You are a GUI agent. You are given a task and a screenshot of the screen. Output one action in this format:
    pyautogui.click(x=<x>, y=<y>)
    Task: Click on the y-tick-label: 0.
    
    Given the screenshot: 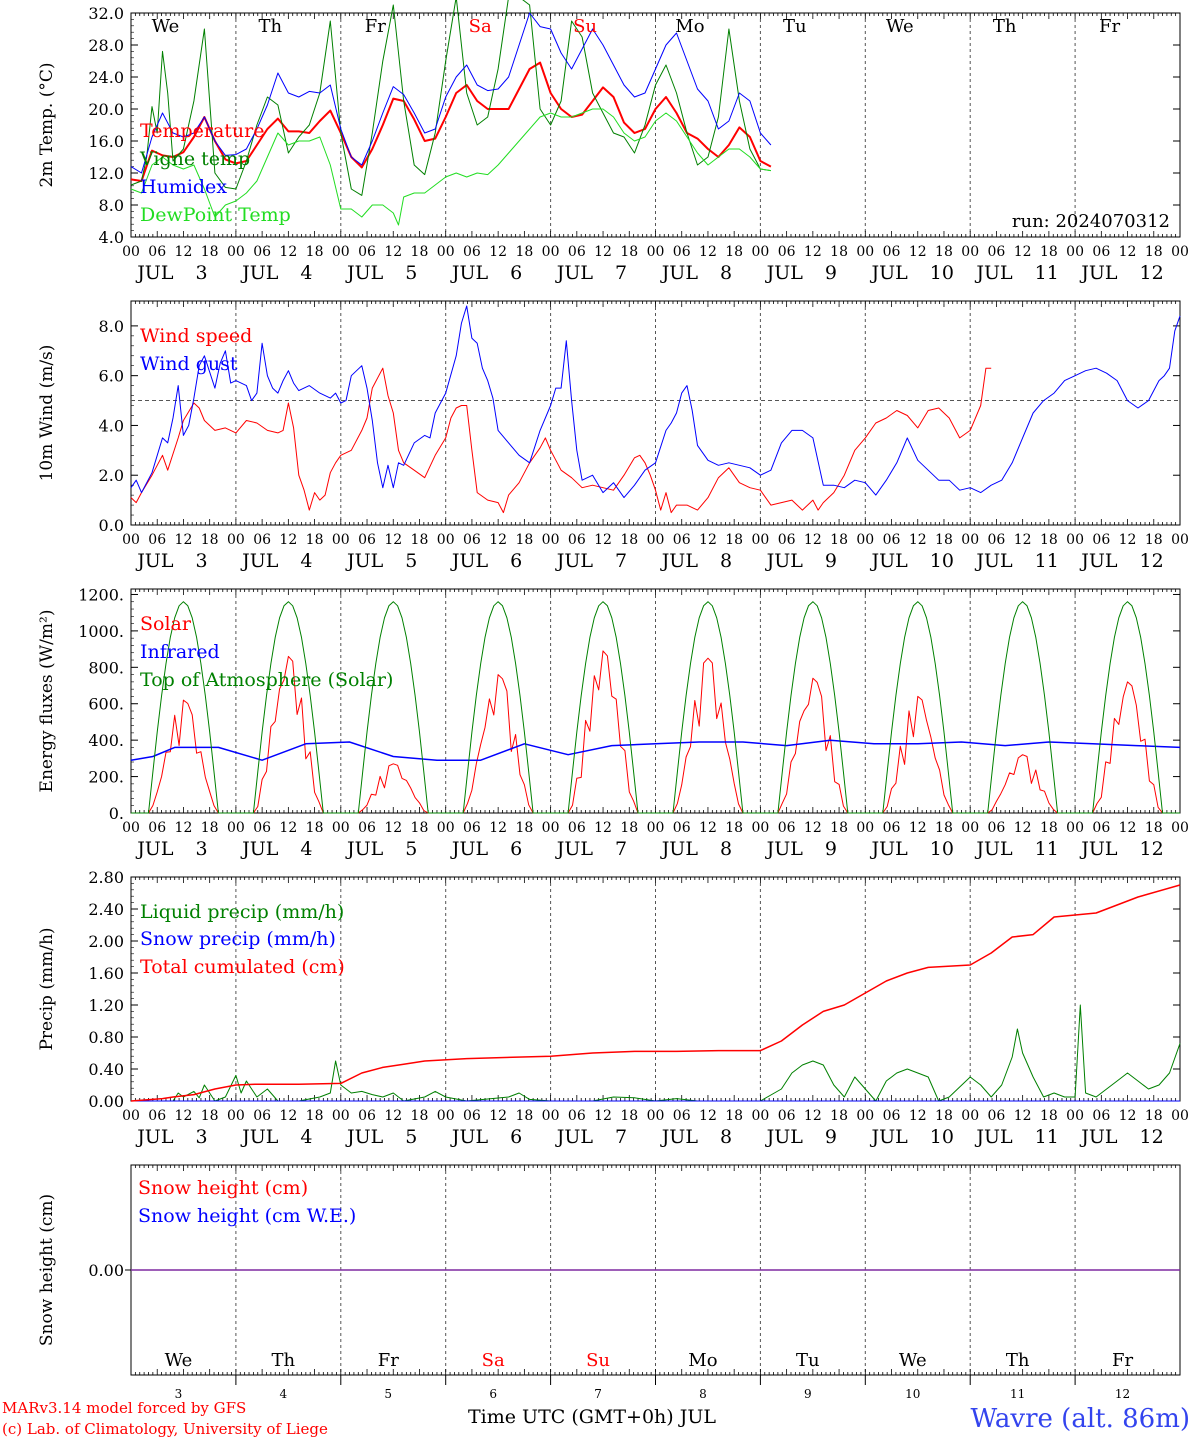 What is the action you would take?
    pyautogui.click(x=116, y=813)
    